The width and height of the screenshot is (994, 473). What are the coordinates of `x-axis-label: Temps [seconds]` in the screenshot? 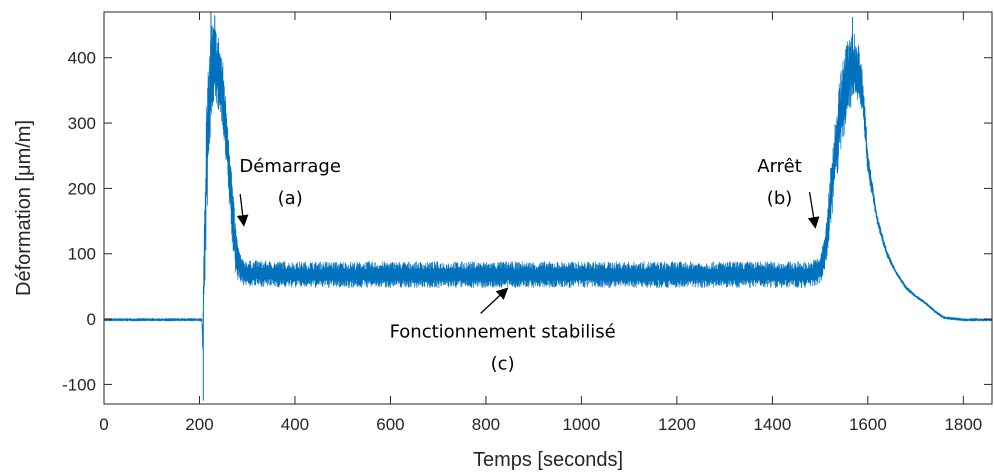 It's located at (548, 460).